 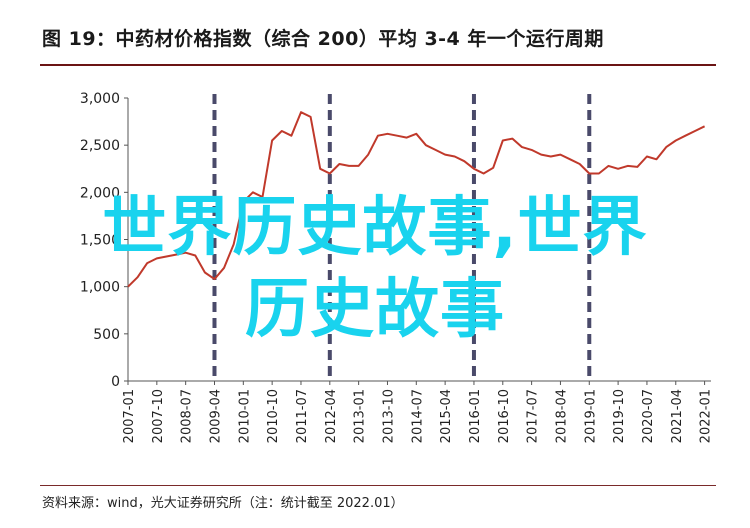 What do you see at coordinates (475, 416) in the screenshot?
I see `x-tick-label: 2016-01` at bounding box center [475, 416].